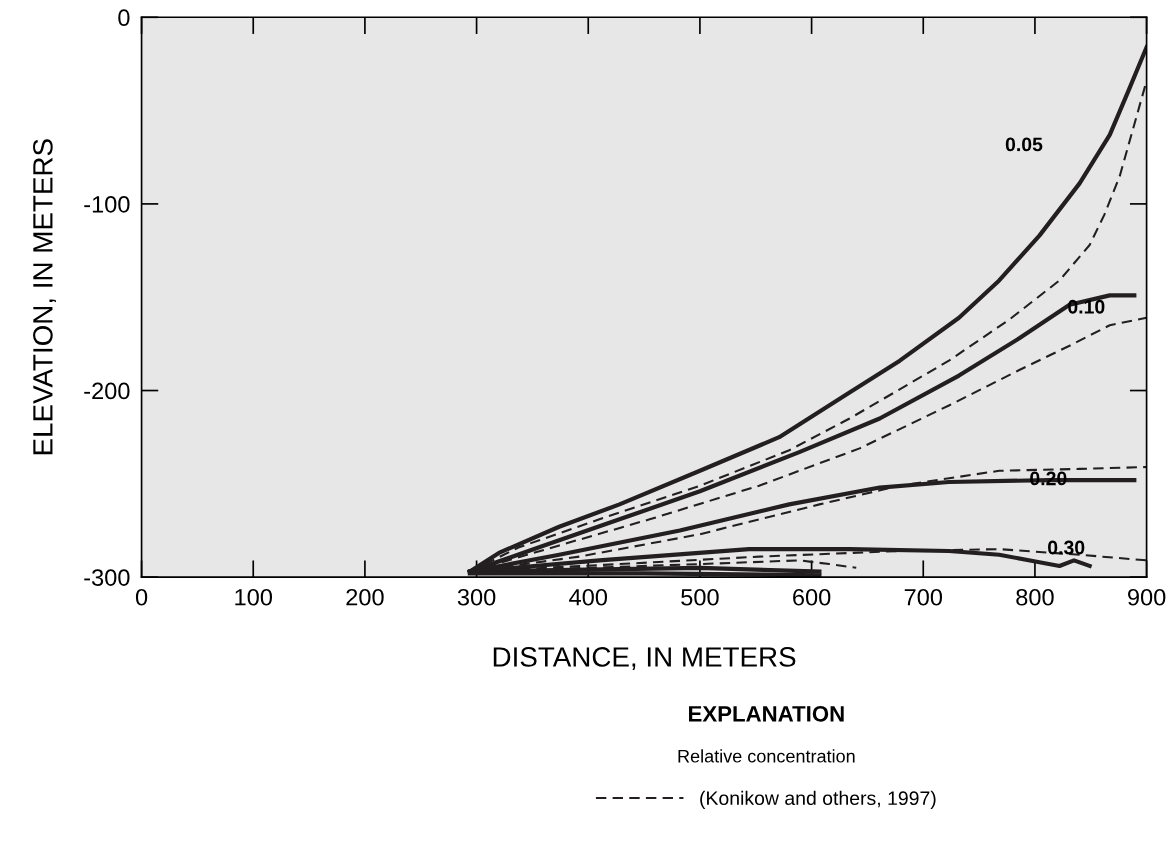 This screenshot has width=1170, height=864. Describe the element at coordinates (700, 597) in the screenshot. I see `x-tick-label: 500` at that location.